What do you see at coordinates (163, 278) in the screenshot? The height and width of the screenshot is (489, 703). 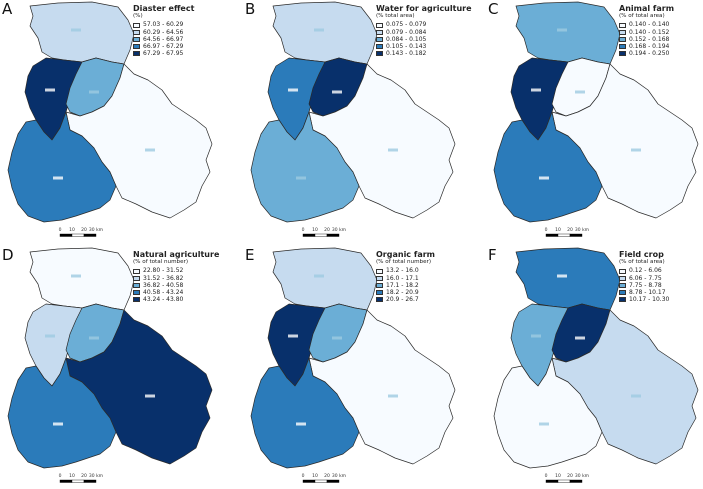 I see `legend-class-label: 31.52 - 36.82` at bounding box center [163, 278].